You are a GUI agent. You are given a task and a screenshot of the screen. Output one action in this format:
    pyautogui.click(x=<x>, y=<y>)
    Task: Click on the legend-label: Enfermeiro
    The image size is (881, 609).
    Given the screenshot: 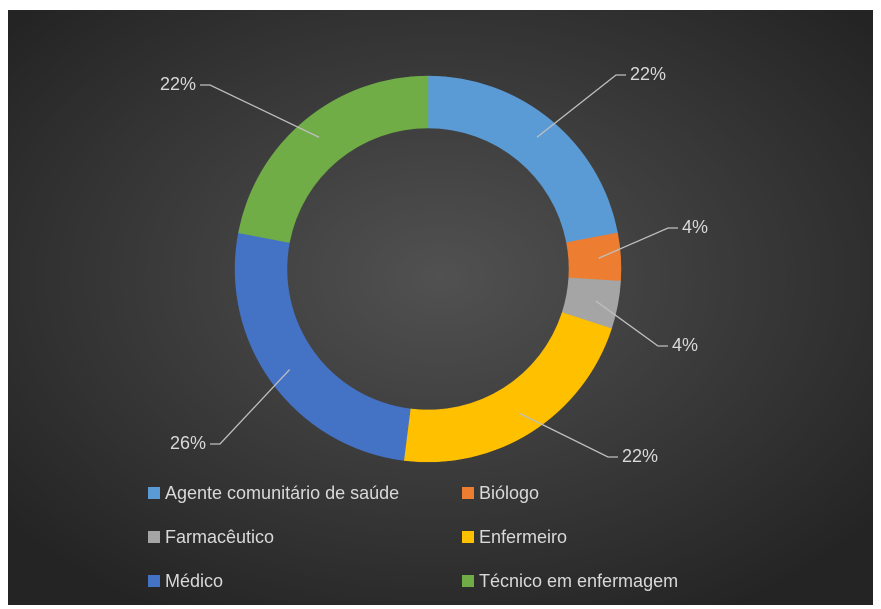 What is the action you would take?
    pyautogui.click(x=523, y=537)
    